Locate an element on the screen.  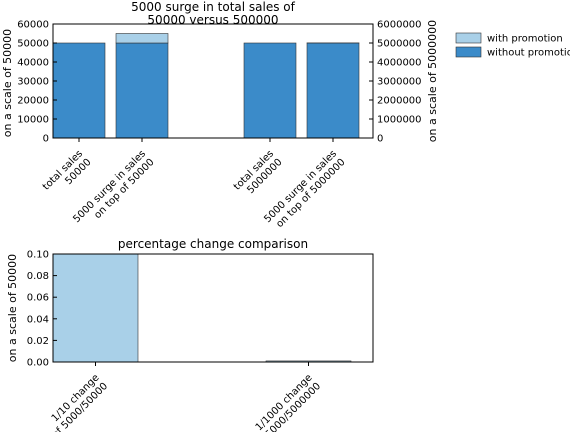
y-tick-label-left: 60000 is located at coordinates (33, 25).